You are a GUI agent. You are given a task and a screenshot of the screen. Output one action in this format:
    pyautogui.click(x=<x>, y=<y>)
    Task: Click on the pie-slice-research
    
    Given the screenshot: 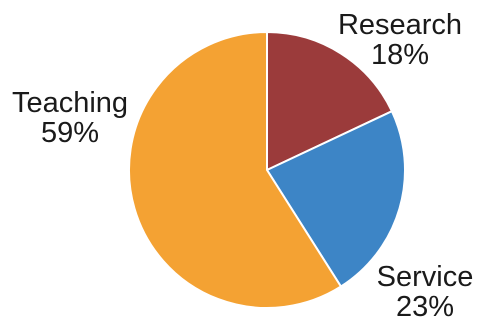 What is the action you would take?
    pyautogui.click(x=330, y=101)
    